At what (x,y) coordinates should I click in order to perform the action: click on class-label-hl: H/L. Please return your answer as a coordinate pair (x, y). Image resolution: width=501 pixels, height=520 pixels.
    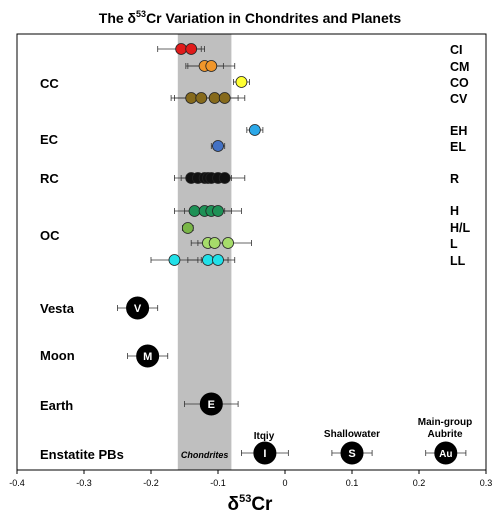
    Looking at the image, I should click on (460, 228).